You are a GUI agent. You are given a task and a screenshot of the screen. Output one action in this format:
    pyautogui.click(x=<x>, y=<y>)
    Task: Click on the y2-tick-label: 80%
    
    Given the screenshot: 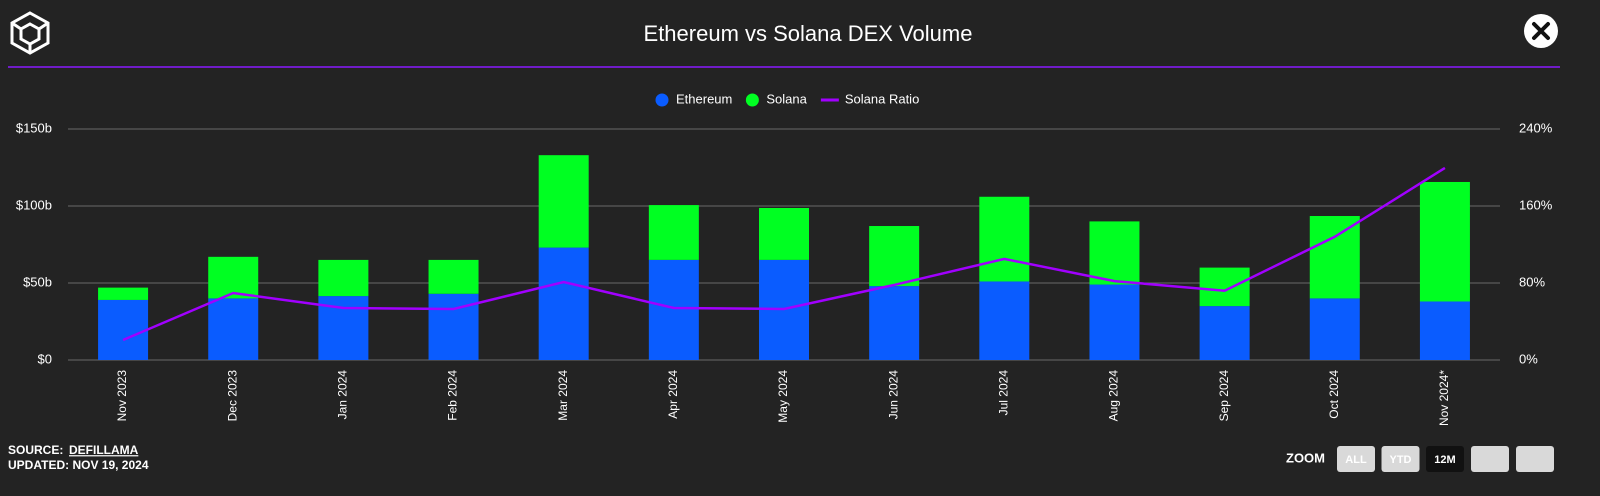 What is the action you would take?
    pyautogui.click(x=1532, y=281)
    